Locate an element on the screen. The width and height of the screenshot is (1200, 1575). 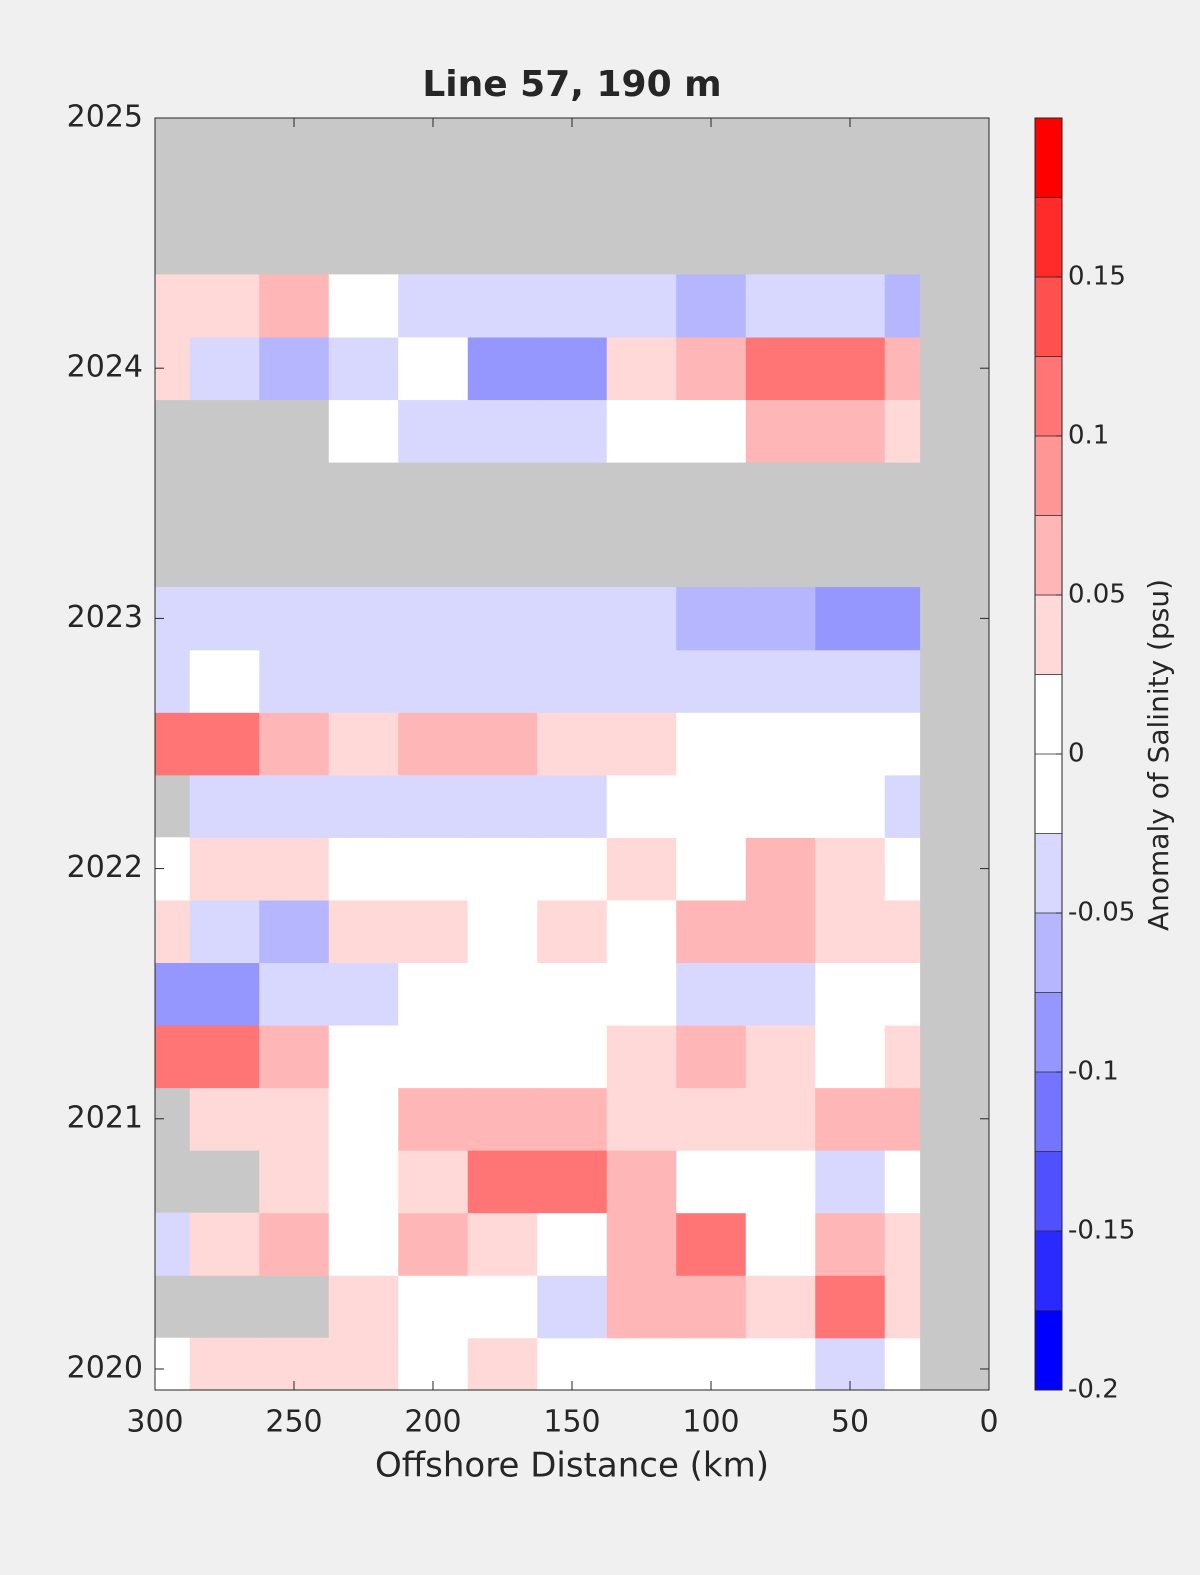
x-tick-label: 250 is located at coordinates (293, 1422).